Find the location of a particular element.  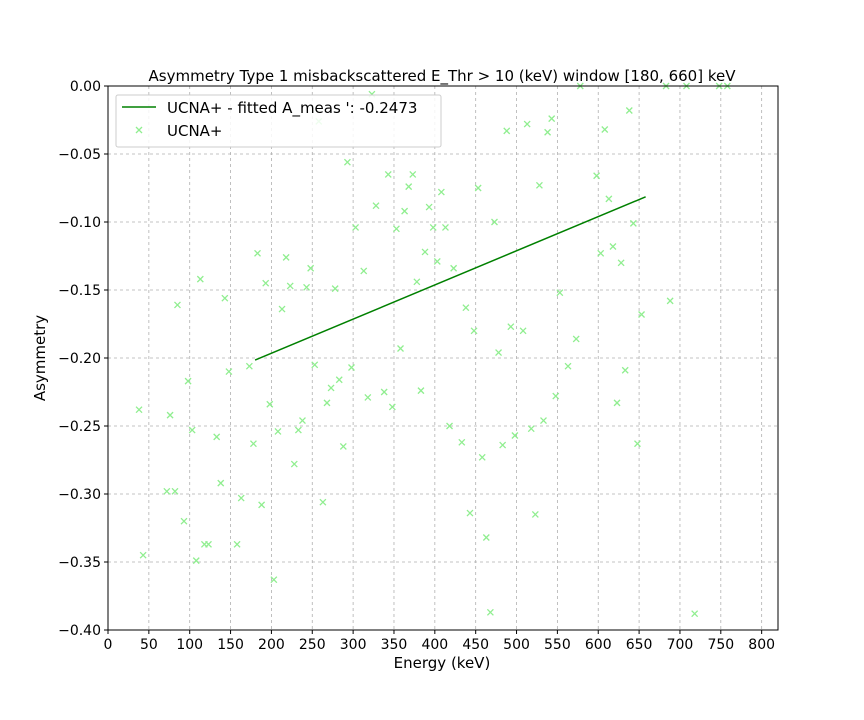

x-axis-label: Energy (keV) is located at coordinates (442, 663).